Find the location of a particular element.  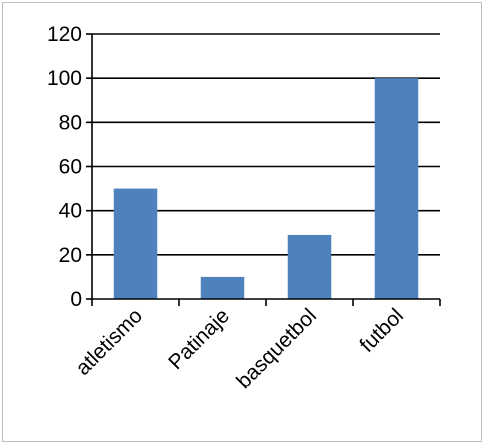

y-tick-labels: 0 20 40 60 80 100 120 is located at coordinates (69, 167).